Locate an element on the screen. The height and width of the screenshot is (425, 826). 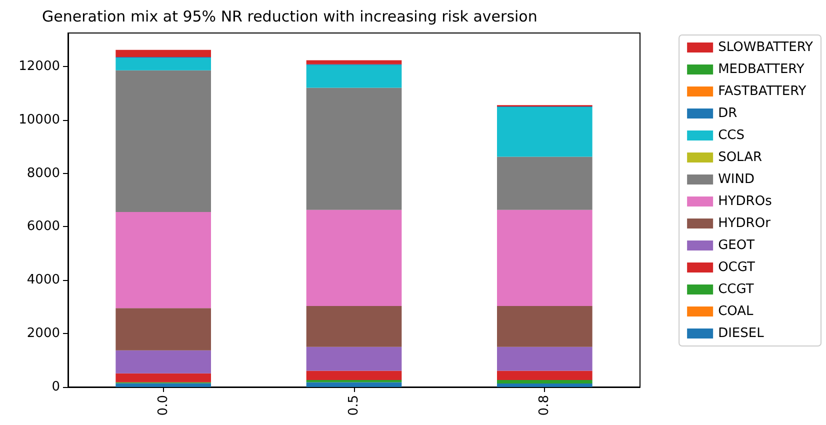
legend-label: CCS is located at coordinates (731, 135).